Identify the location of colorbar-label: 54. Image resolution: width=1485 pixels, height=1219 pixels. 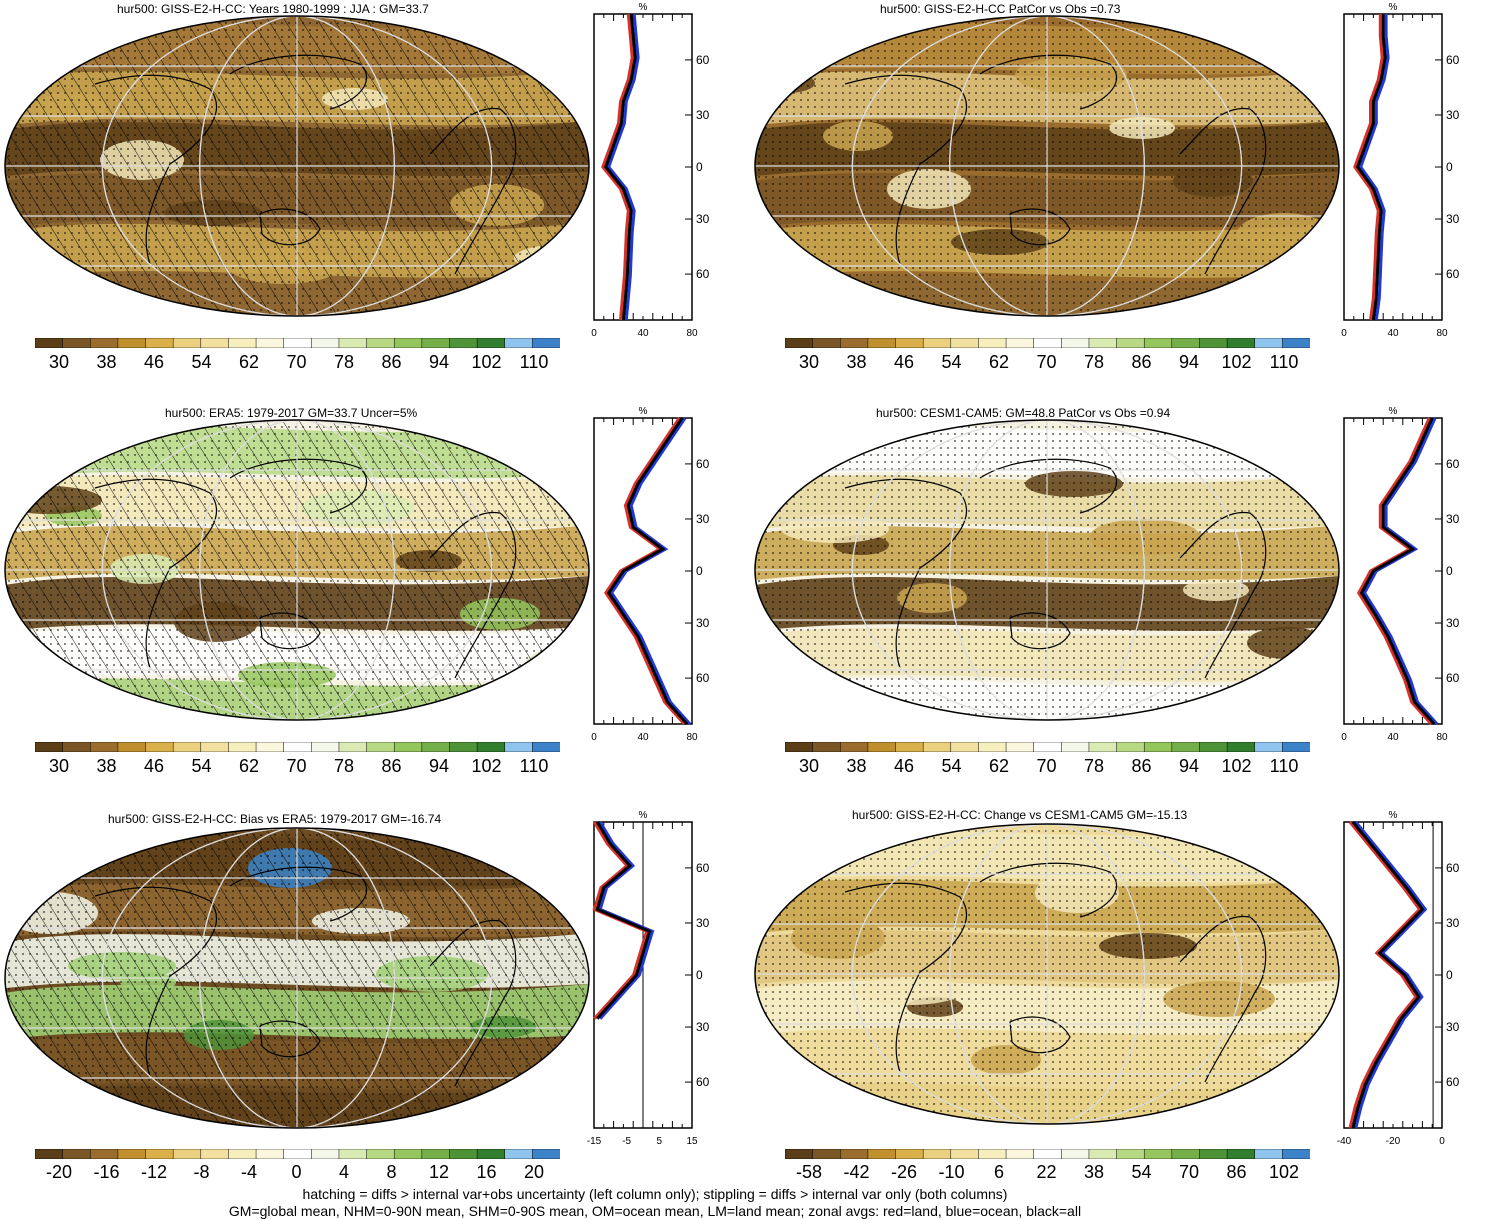
(201, 362).